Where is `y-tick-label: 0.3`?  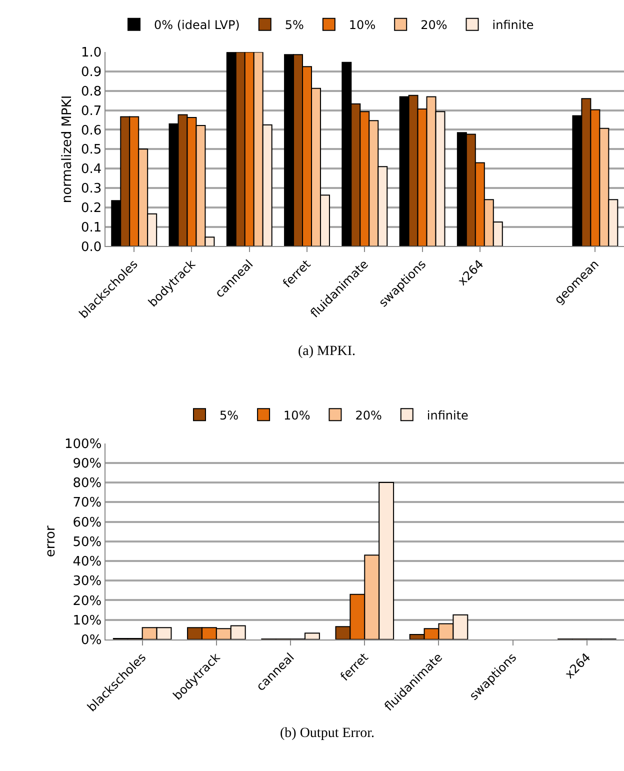
y-tick-label: 0.3 is located at coordinates (91, 189).